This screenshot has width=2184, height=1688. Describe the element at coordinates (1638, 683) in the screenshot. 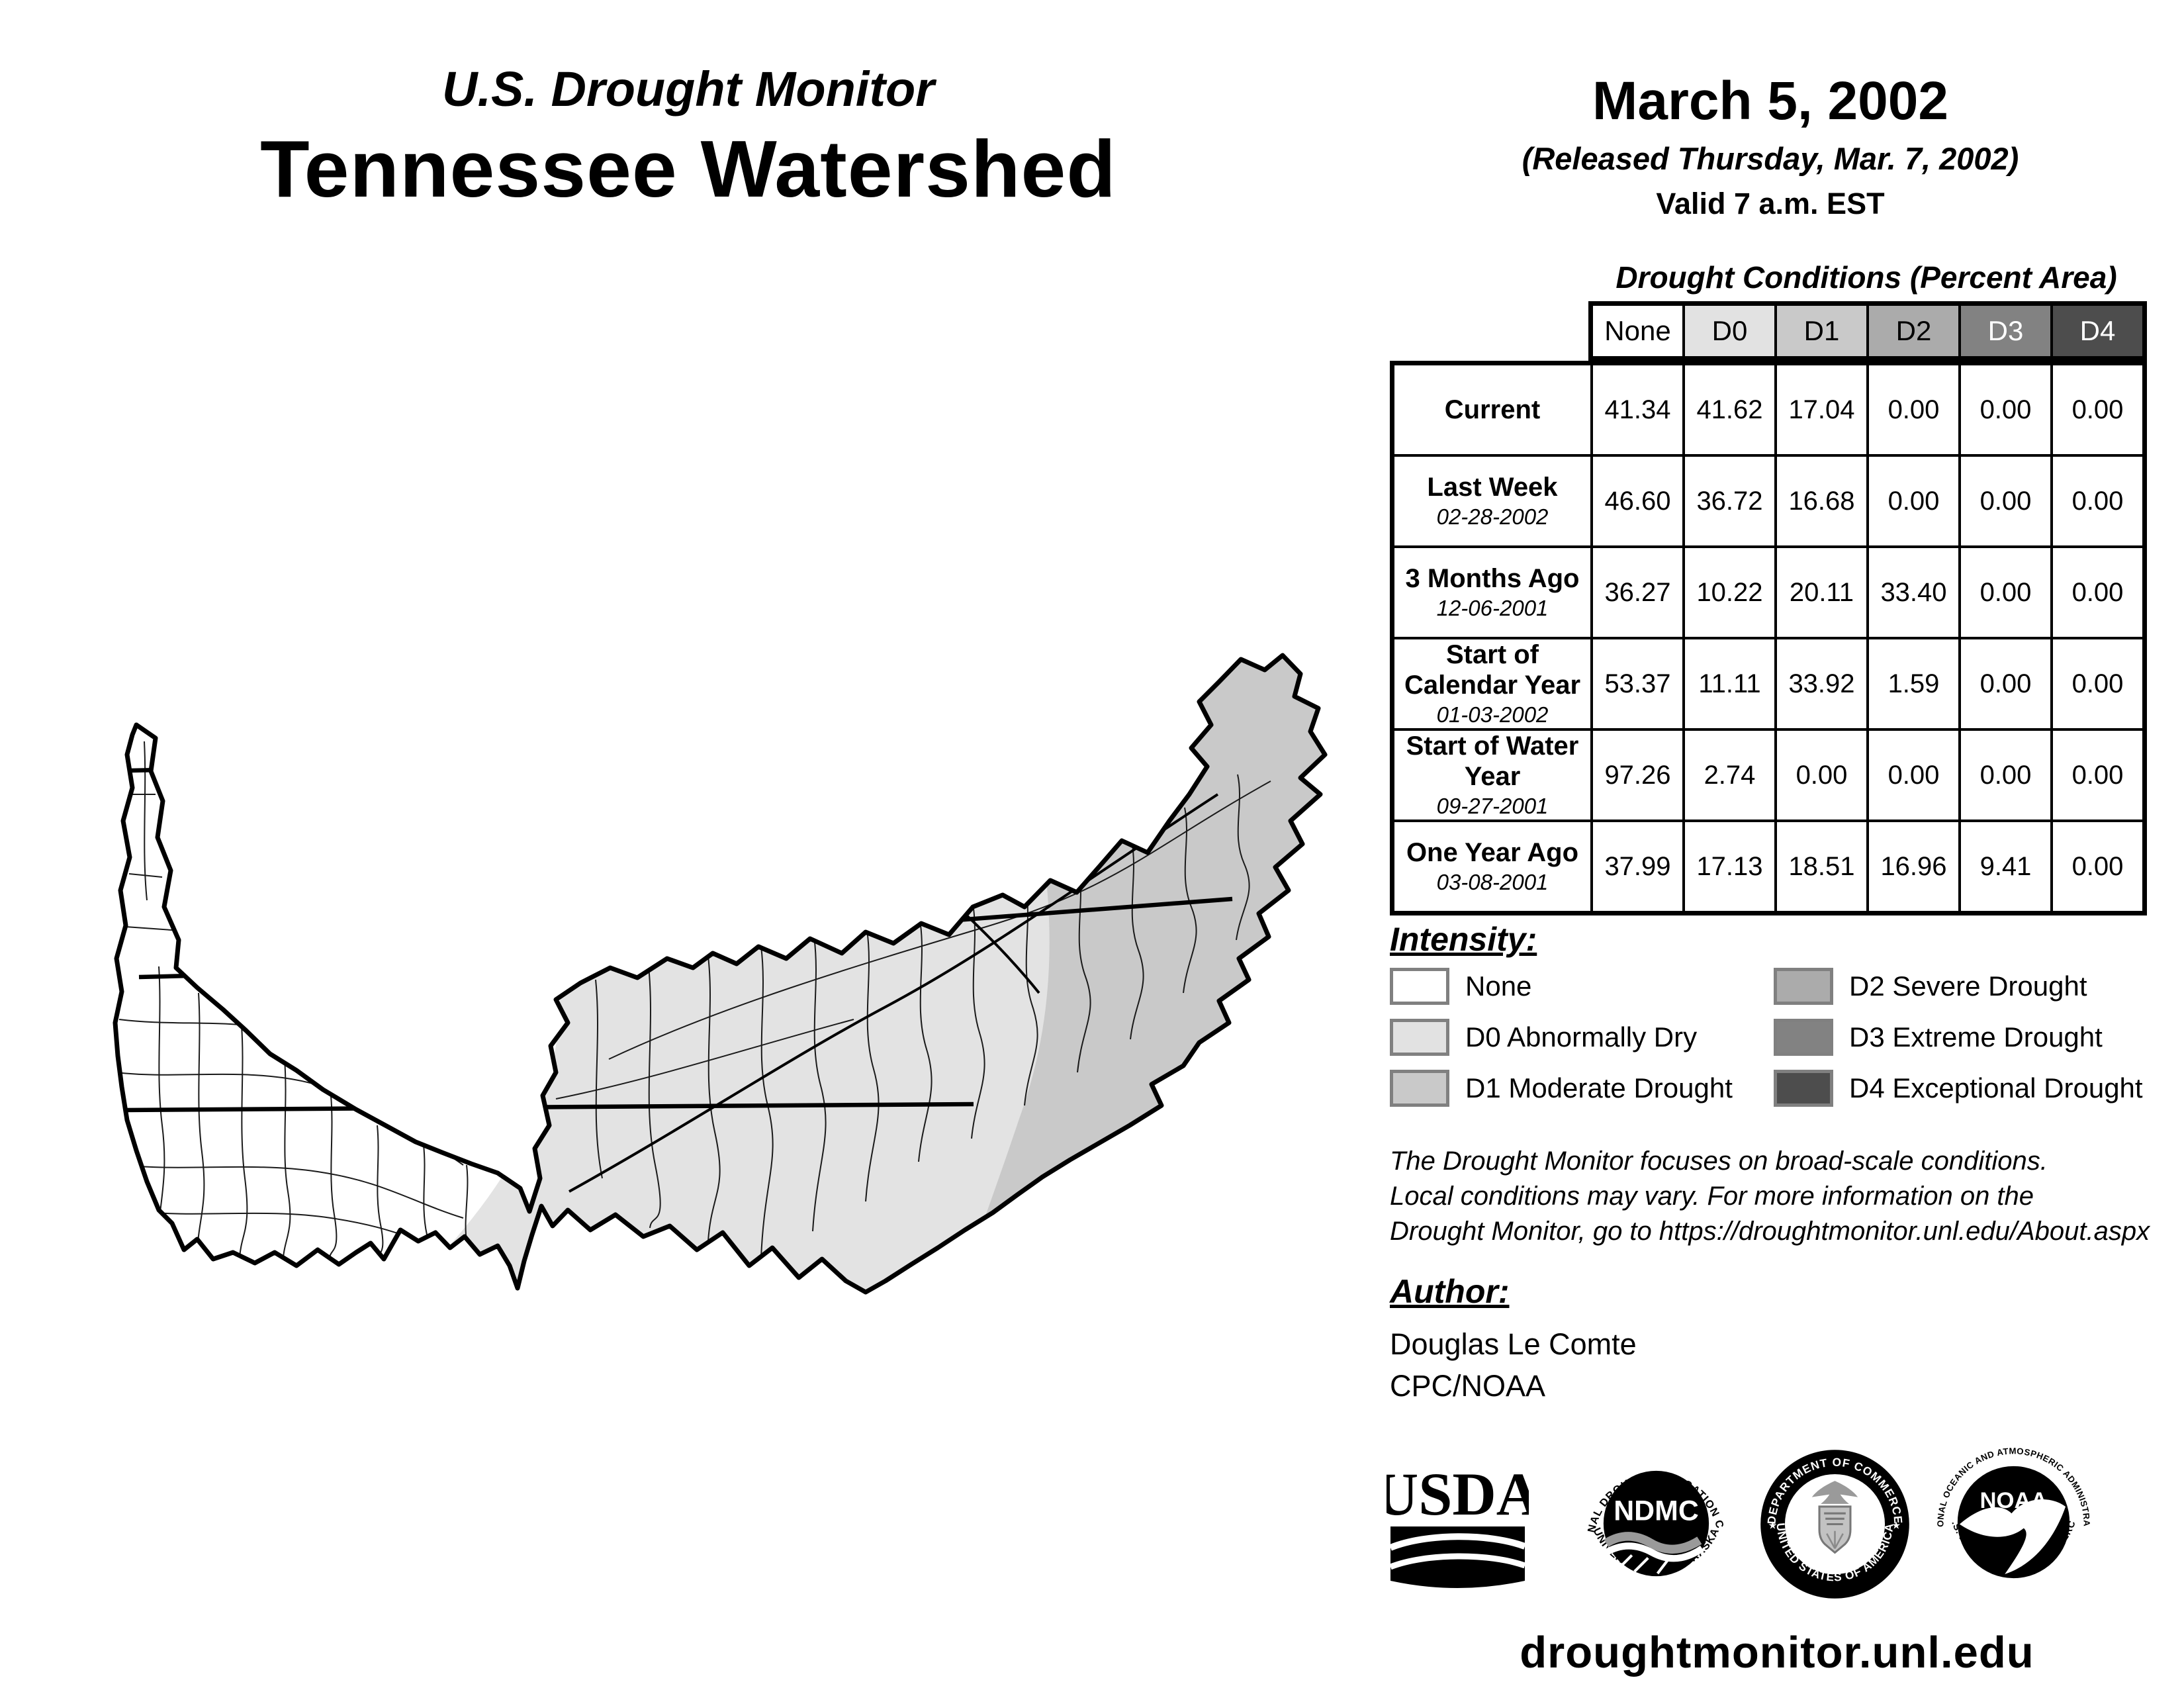

I see `value-cell: 53.37` at that location.